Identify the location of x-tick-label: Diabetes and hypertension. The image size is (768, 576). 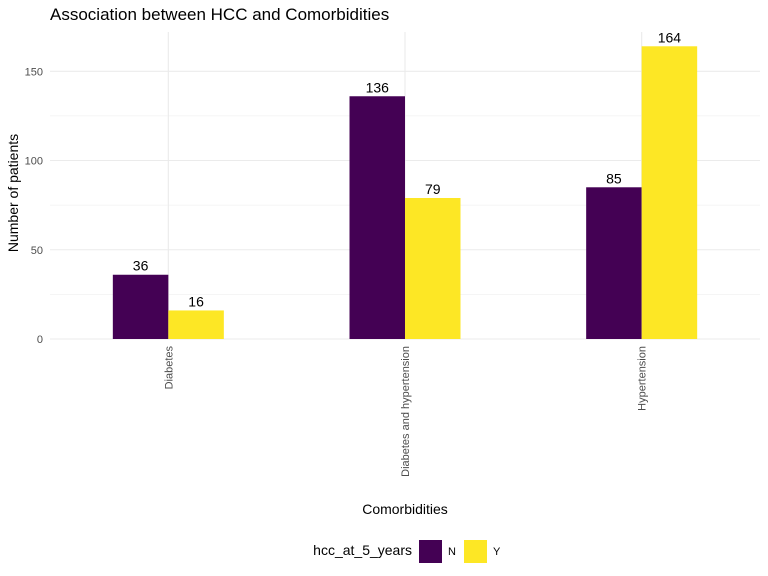
(406, 411).